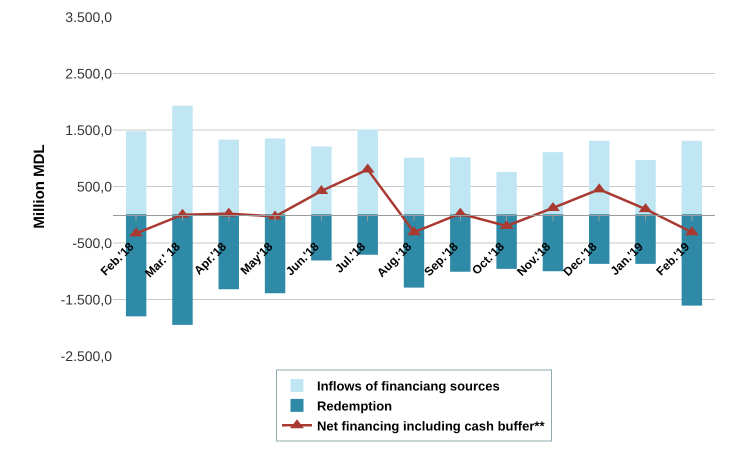 The height and width of the screenshot is (454, 730). What do you see at coordinates (88, 16) in the screenshot?
I see `y-tick-label: 3.500,0` at bounding box center [88, 16].